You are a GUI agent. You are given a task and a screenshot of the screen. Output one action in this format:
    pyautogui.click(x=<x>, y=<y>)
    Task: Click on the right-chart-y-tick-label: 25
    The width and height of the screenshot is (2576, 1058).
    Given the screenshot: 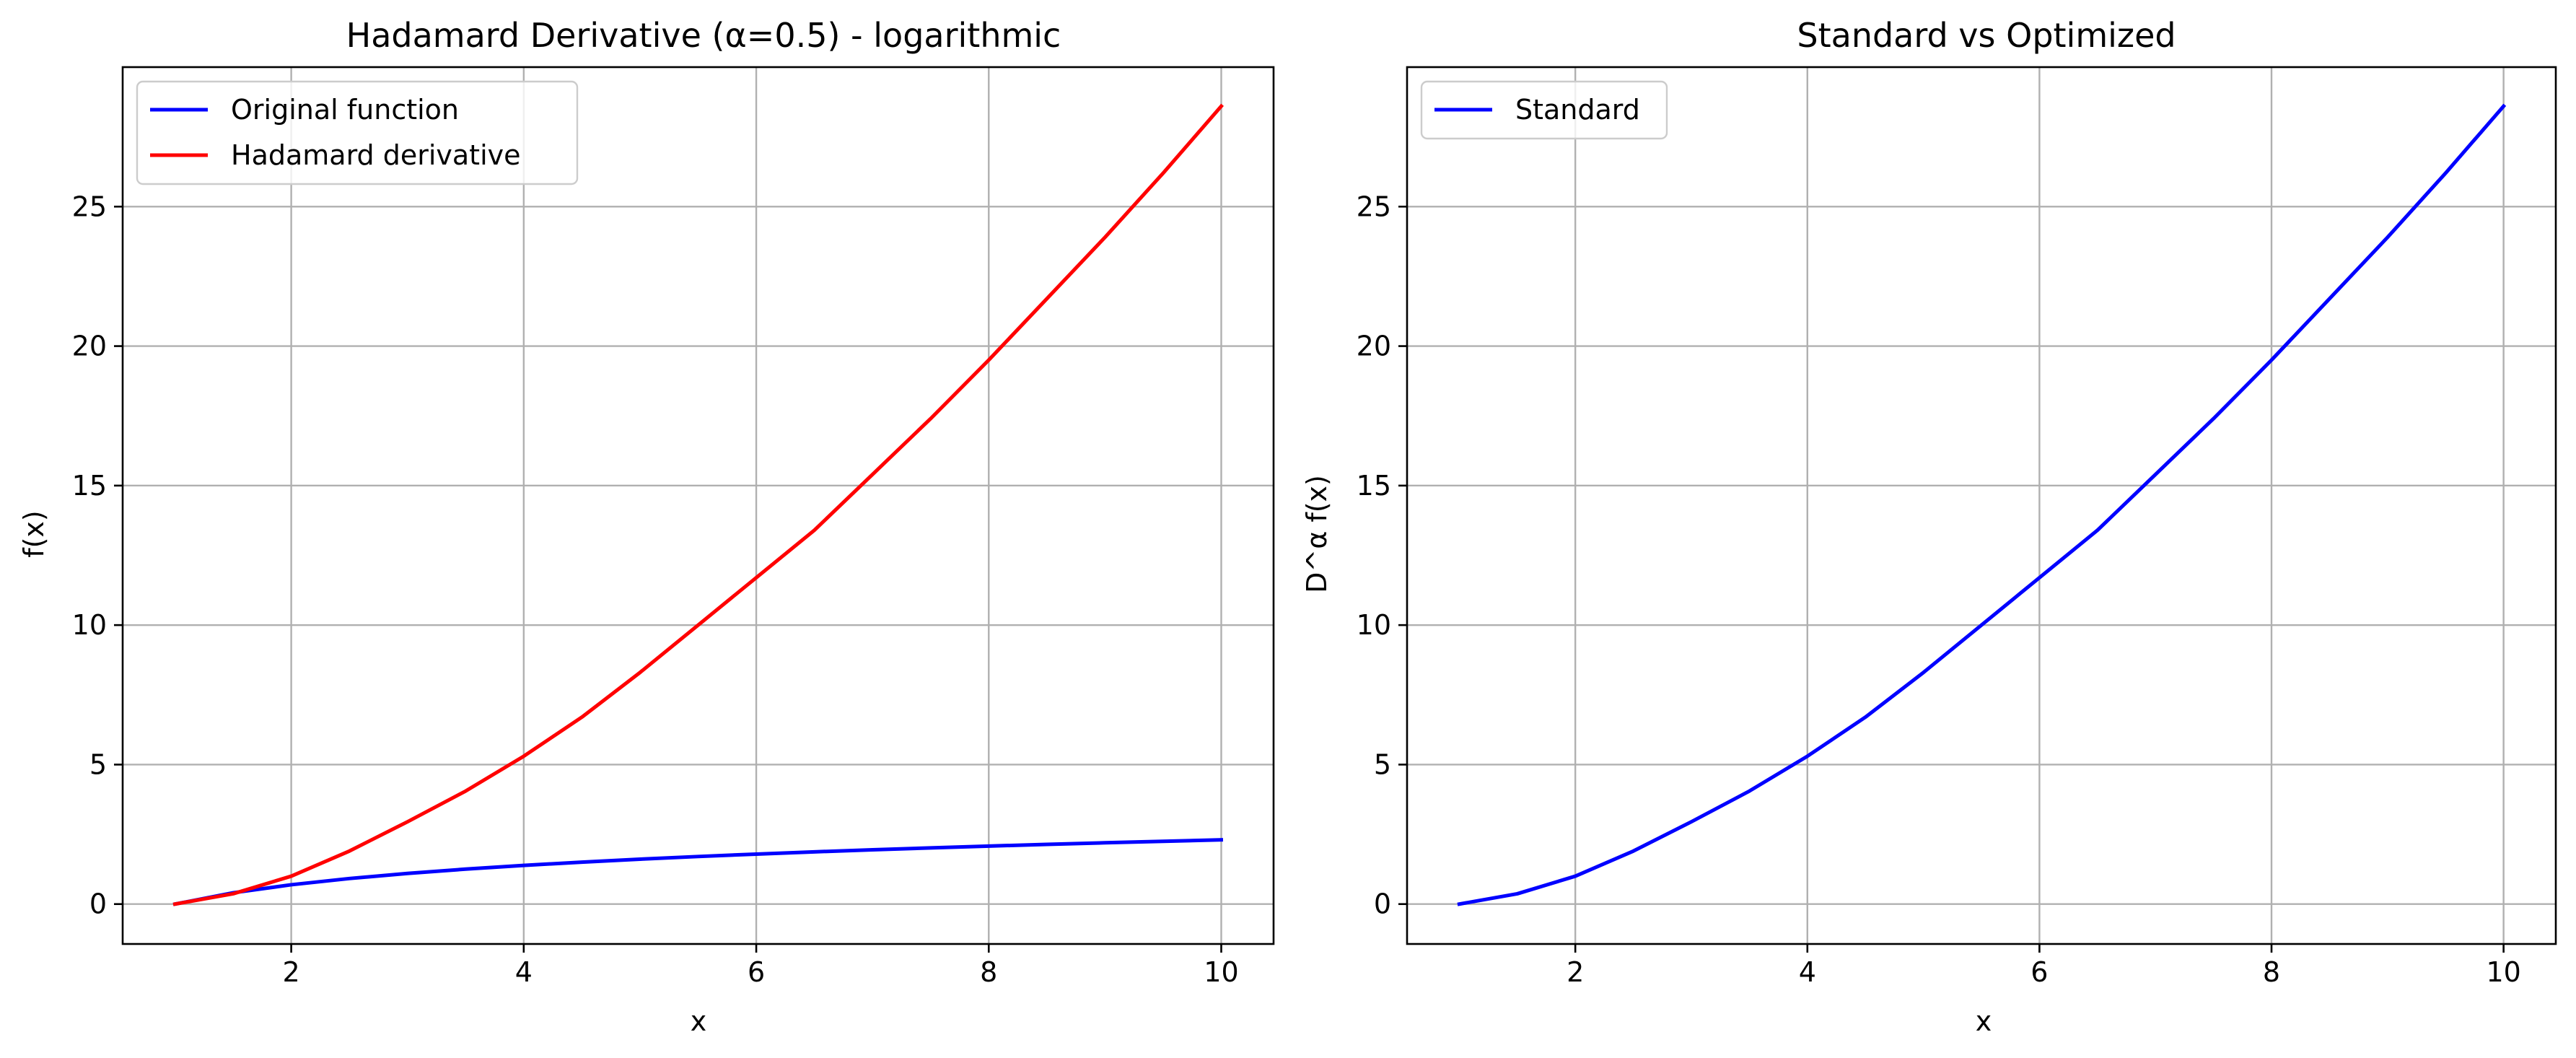 What is the action you would take?
    pyautogui.click(x=1374, y=206)
    